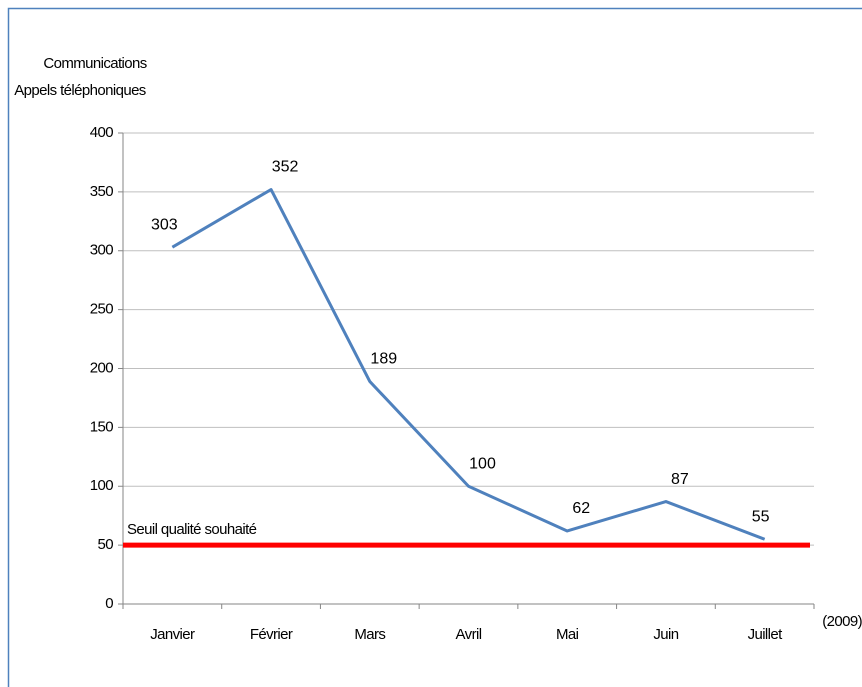 The image size is (862, 687). Describe the element at coordinates (80, 90) in the screenshot. I see `y-axis-label: Appels téléphoniques` at that location.